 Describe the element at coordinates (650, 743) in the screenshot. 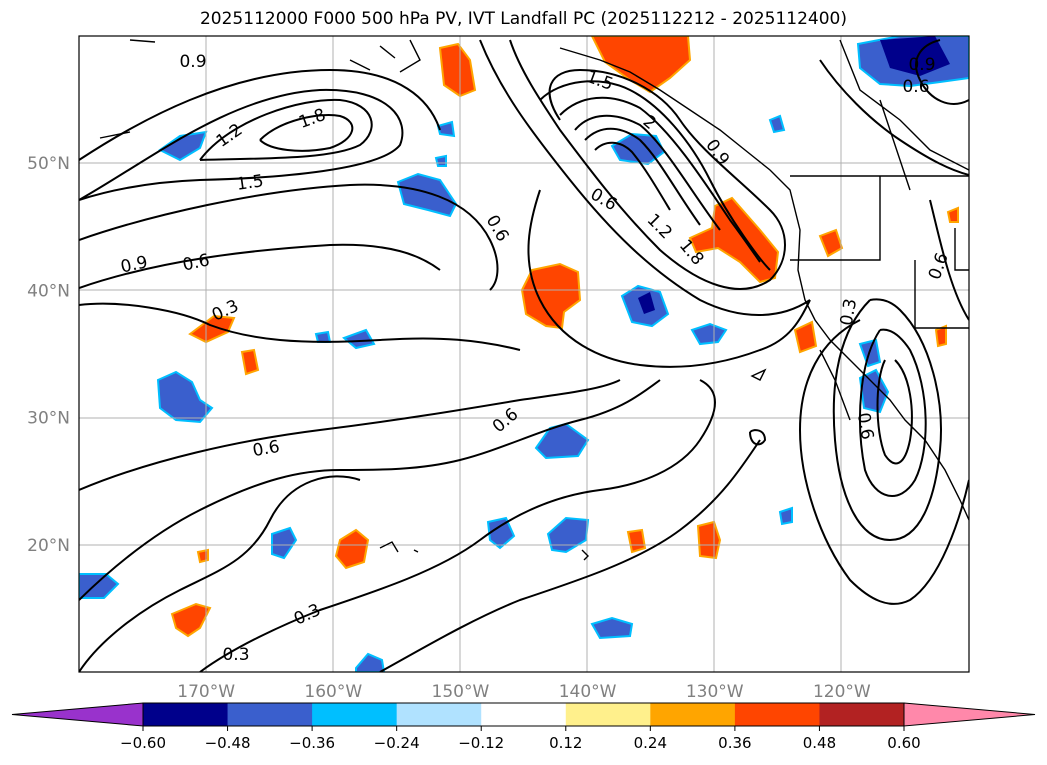

I see `colorbar-tick-label: 0.24` at that location.